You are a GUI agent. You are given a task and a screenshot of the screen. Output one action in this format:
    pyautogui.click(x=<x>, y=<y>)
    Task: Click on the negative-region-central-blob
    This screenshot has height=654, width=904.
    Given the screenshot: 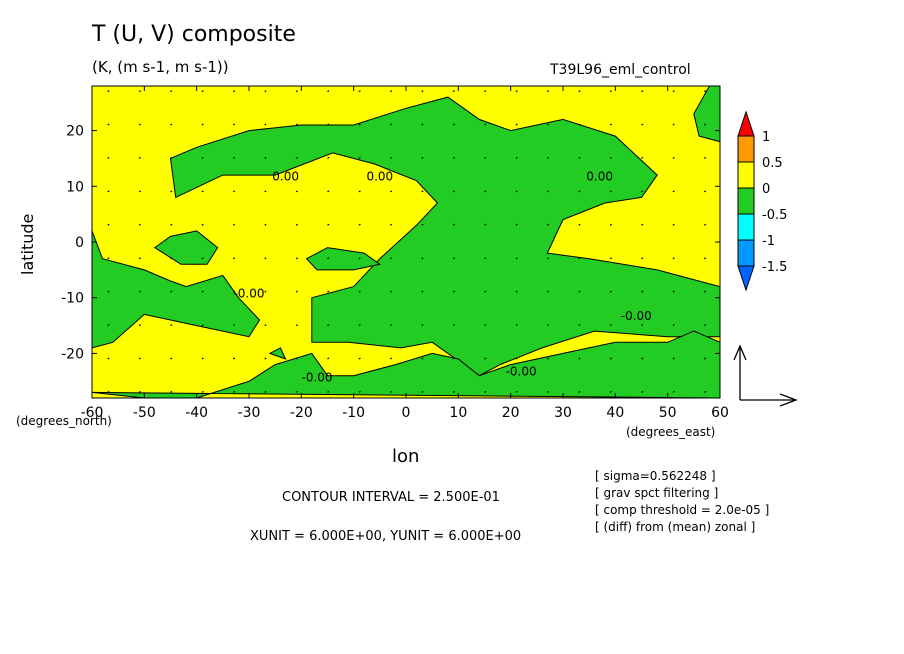 What is the action you would take?
    pyautogui.click(x=343, y=259)
    